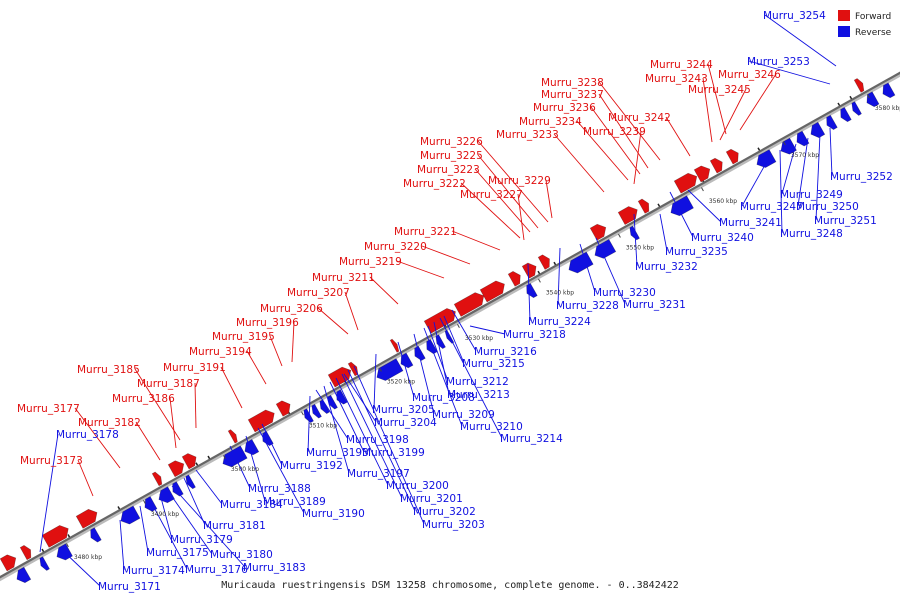 Image resolution: width=900 pixels, height=600 pixels. Describe the element at coordinates (323, 425) in the screenshot. I see `axis-tick-label: 3510 kbp` at that location.